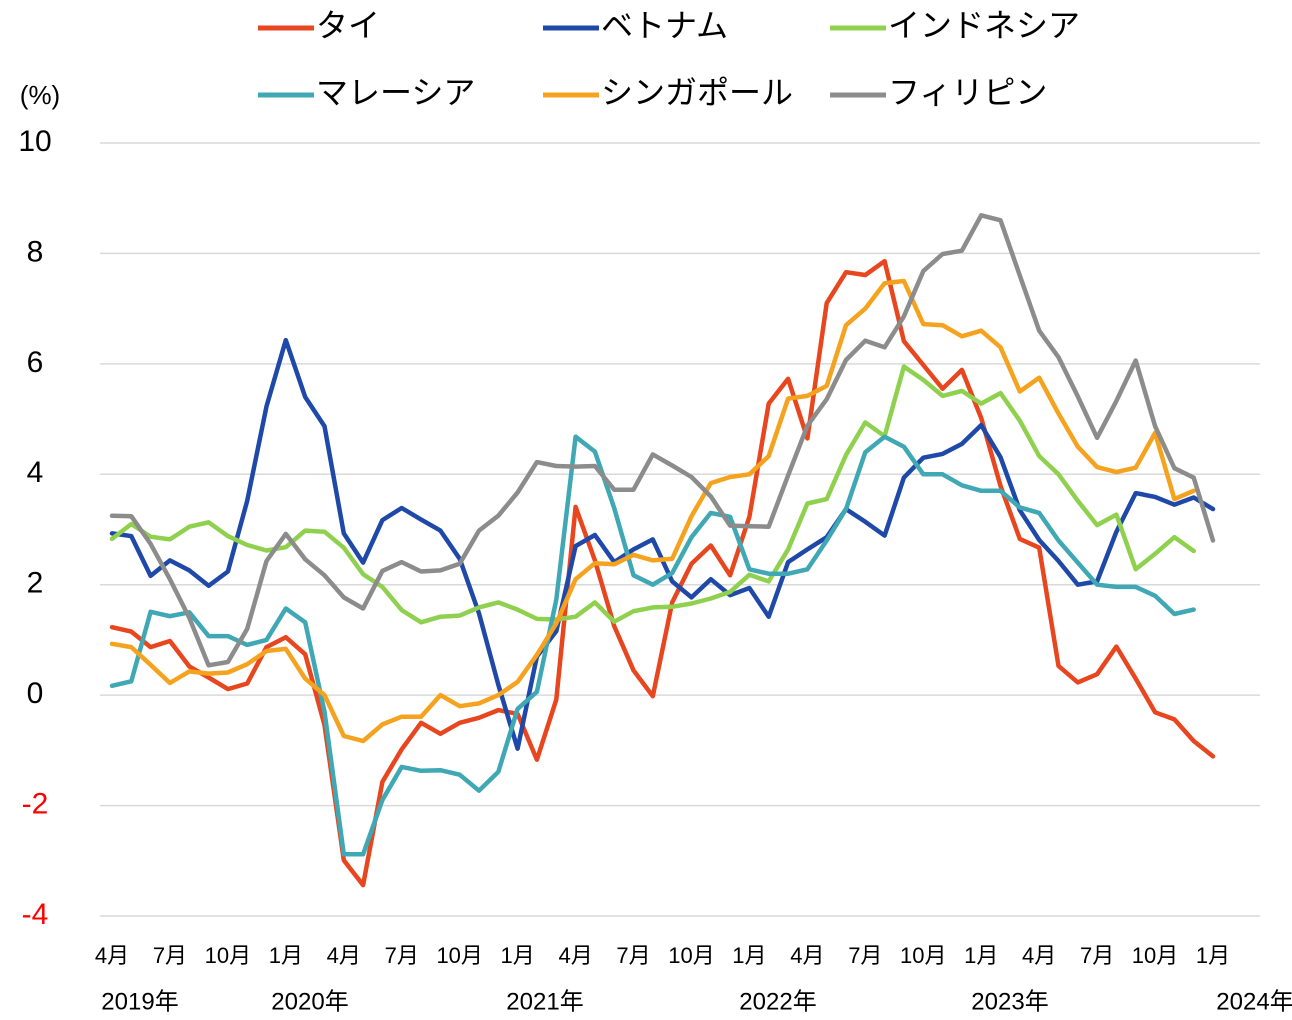  Describe the element at coordinates (40, 95) in the screenshot. I see `y-axis-label: (%)` at that location.